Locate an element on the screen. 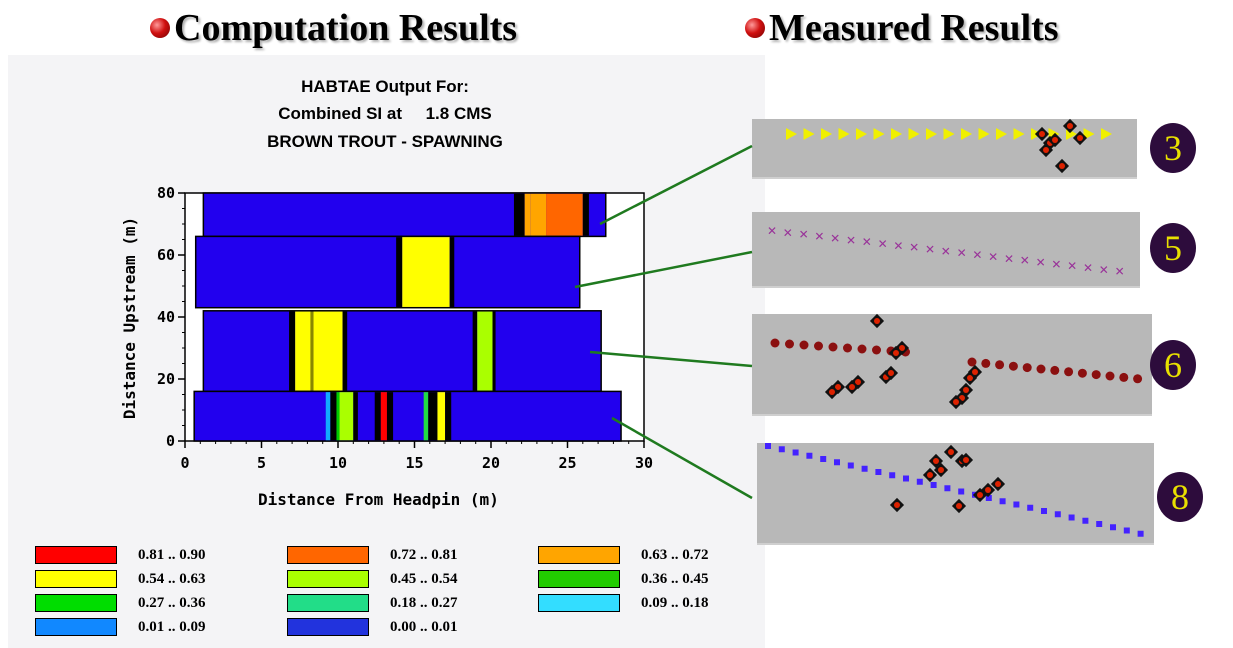 The image size is (1233, 648). measured-heading: Measured Results is located at coordinates (902, 28).